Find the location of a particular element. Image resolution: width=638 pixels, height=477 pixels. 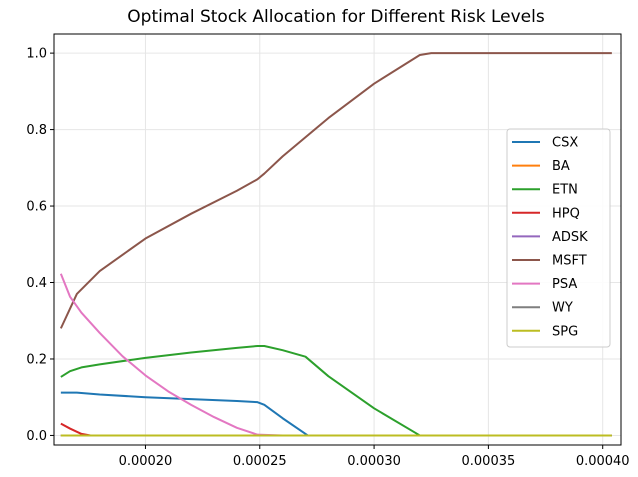

legend-label-adsk: ADSK is located at coordinates (570, 237).